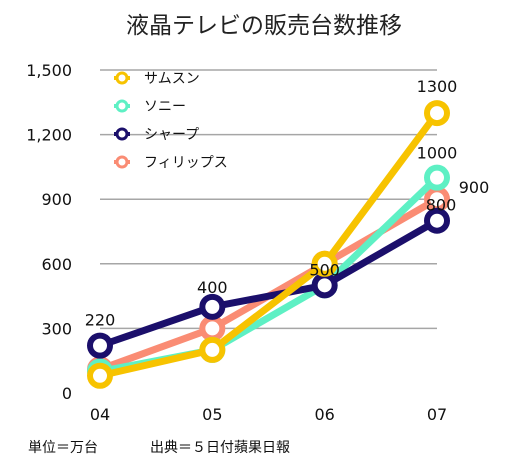  Describe the element at coordinates (437, 414) in the screenshot. I see `x-tick-label: 07` at that location.